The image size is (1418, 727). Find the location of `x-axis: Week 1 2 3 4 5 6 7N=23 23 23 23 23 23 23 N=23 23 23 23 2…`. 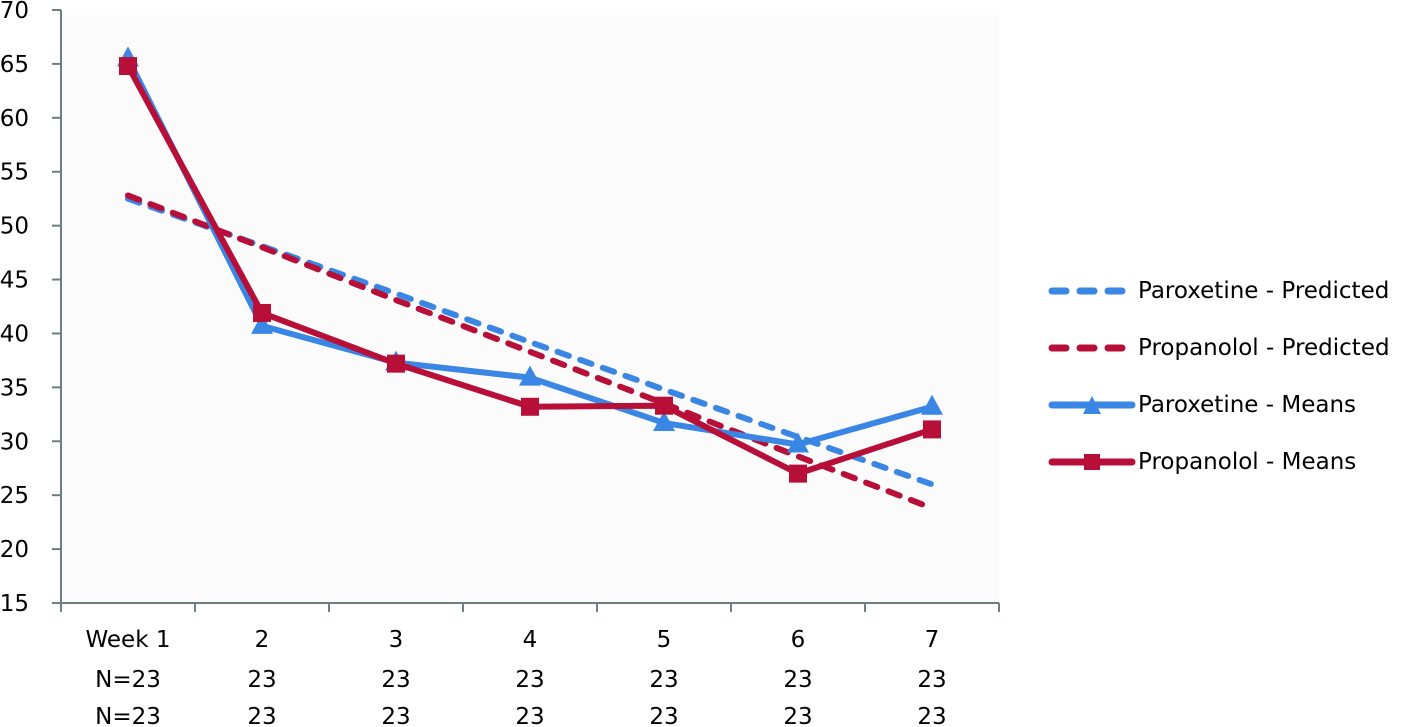

x-axis: Week 1 2 3 4 5 6 7N=23 23 23 23 23 23 23 N=23 23 23 23 2… is located at coordinates (530, 664).